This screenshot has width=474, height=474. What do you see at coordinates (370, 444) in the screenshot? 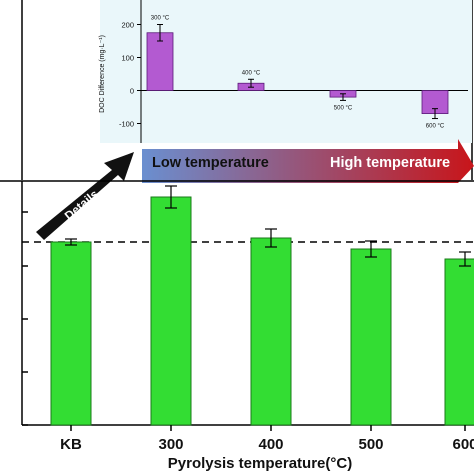
I see `main-x-tick-label: 500` at bounding box center [370, 444].